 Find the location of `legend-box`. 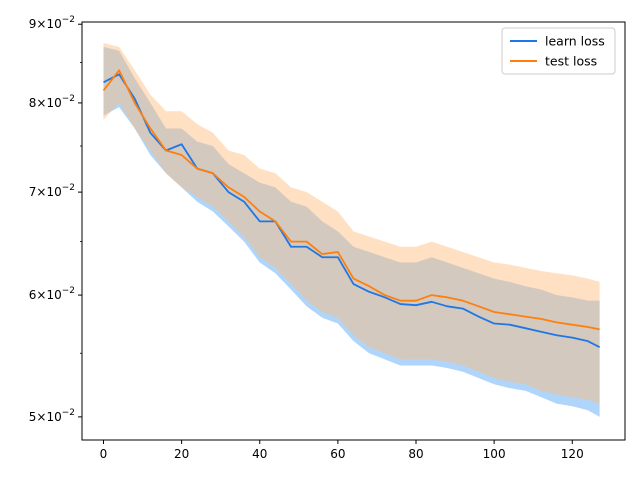

legend-box is located at coordinates (558, 51).